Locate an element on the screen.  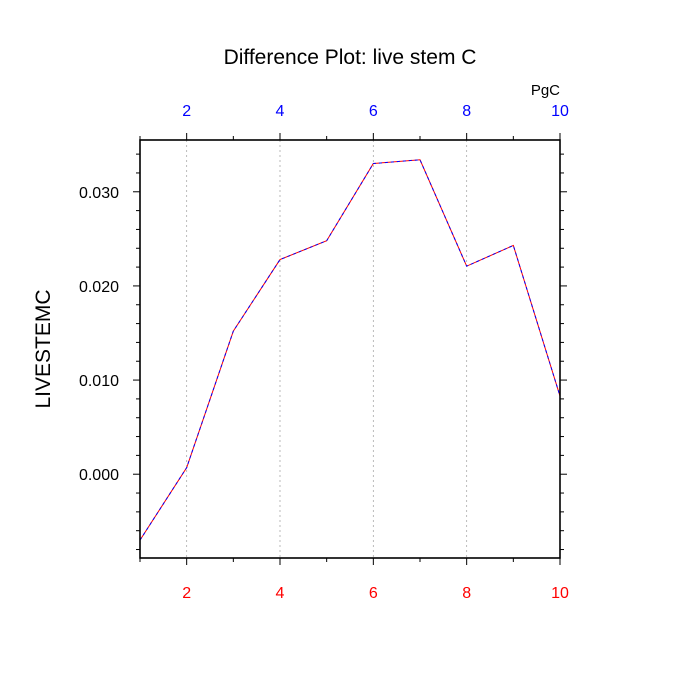
x-tick-label-top: 8 is located at coordinates (466, 111).